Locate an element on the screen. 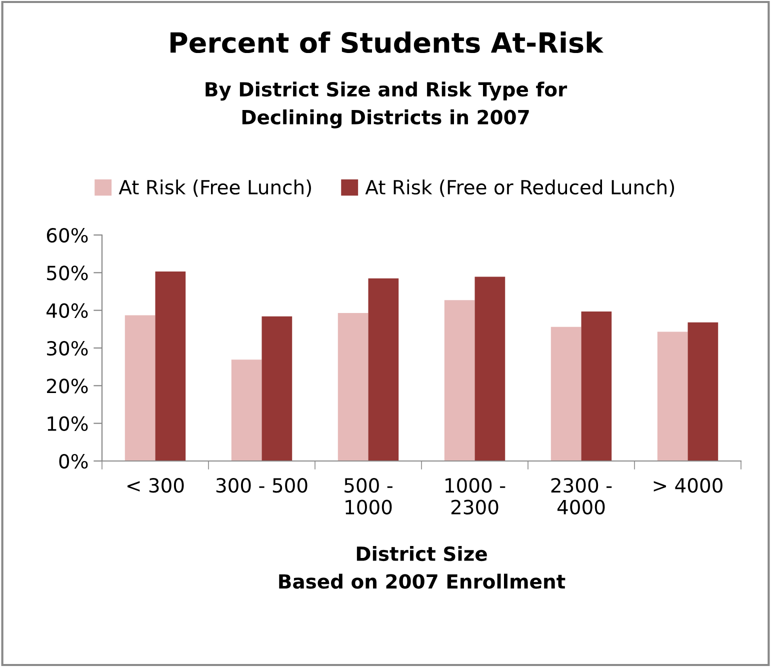 The height and width of the screenshot is (667, 771). x-tick-label: > 4000 is located at coordinates (688, 485).